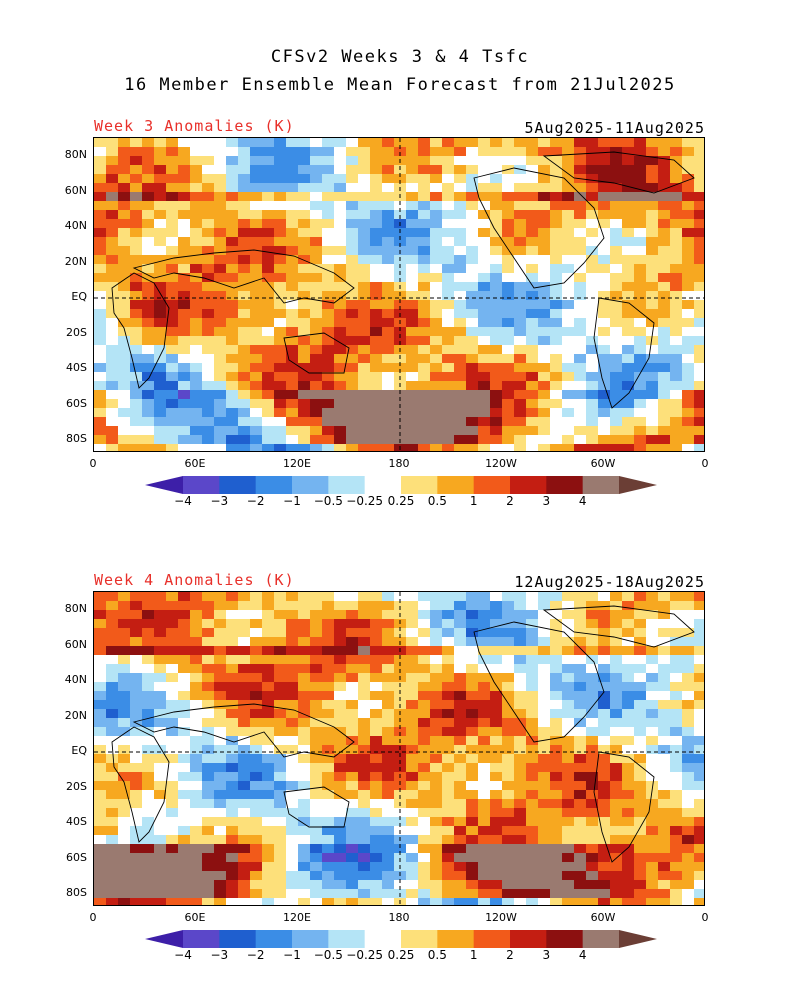 The width and height of the screenshot is (800, 1000). What do you see at coordinates (400, 57) in the screenshot?
I see `chart-title-line1: CFSv2 Weeks 3 & 4 Tsfc` at bounding box center [400, 57].